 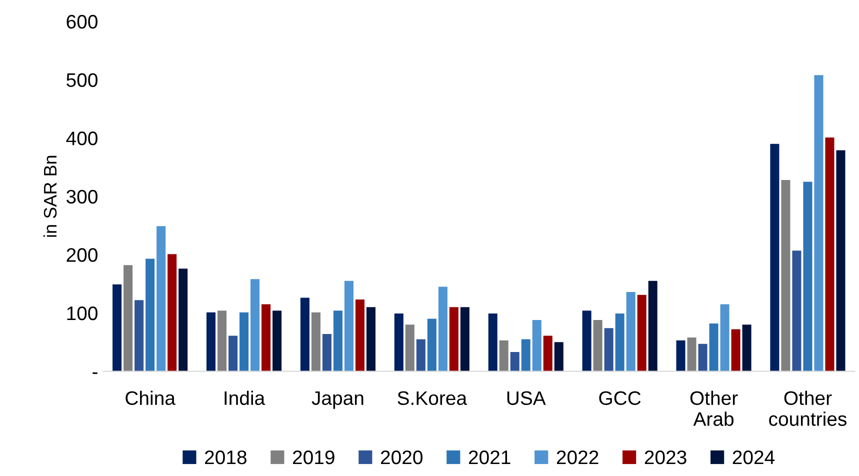 I want to click on y-tick-label: 200, so click(x=82, y=255).